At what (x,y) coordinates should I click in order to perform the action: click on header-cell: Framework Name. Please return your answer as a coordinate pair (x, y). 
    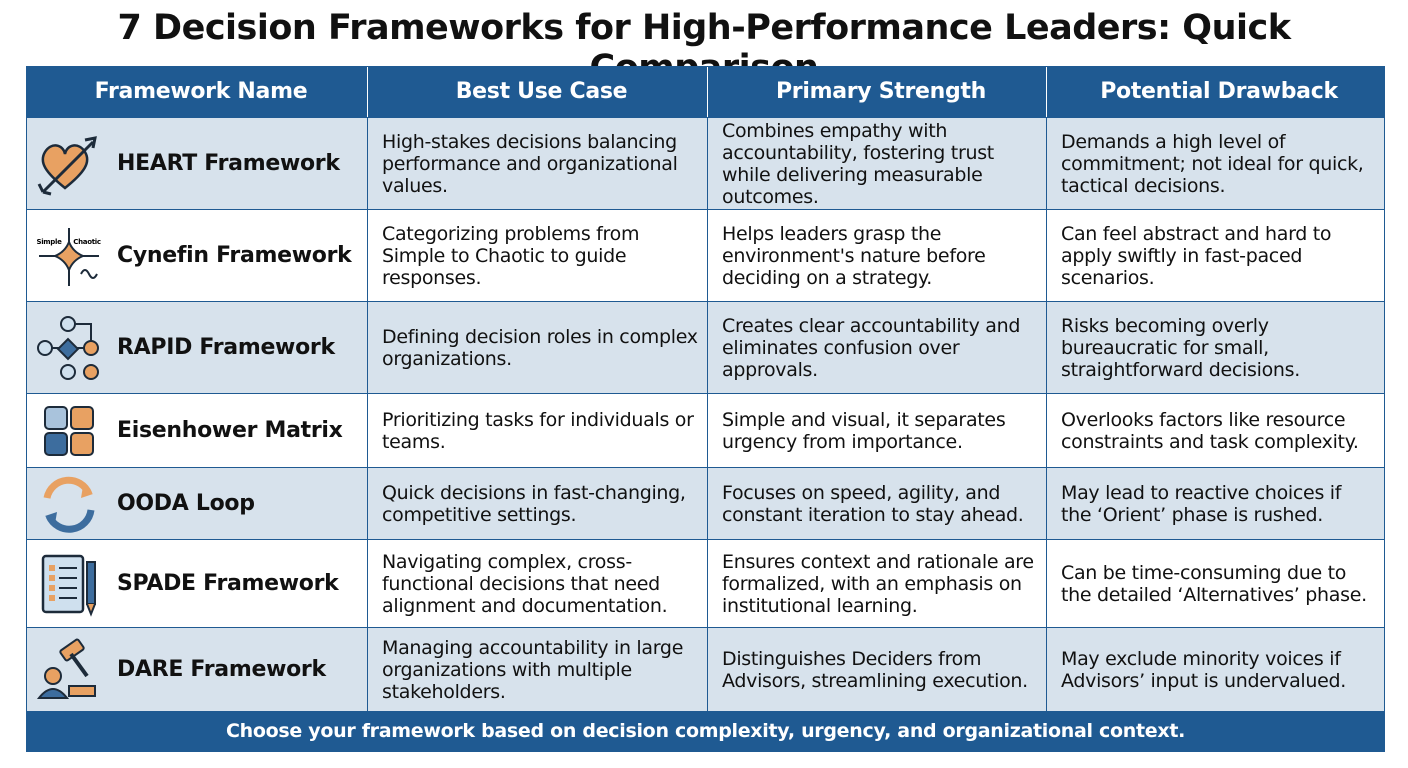
    Looking at the image, I should click on (201, 91).